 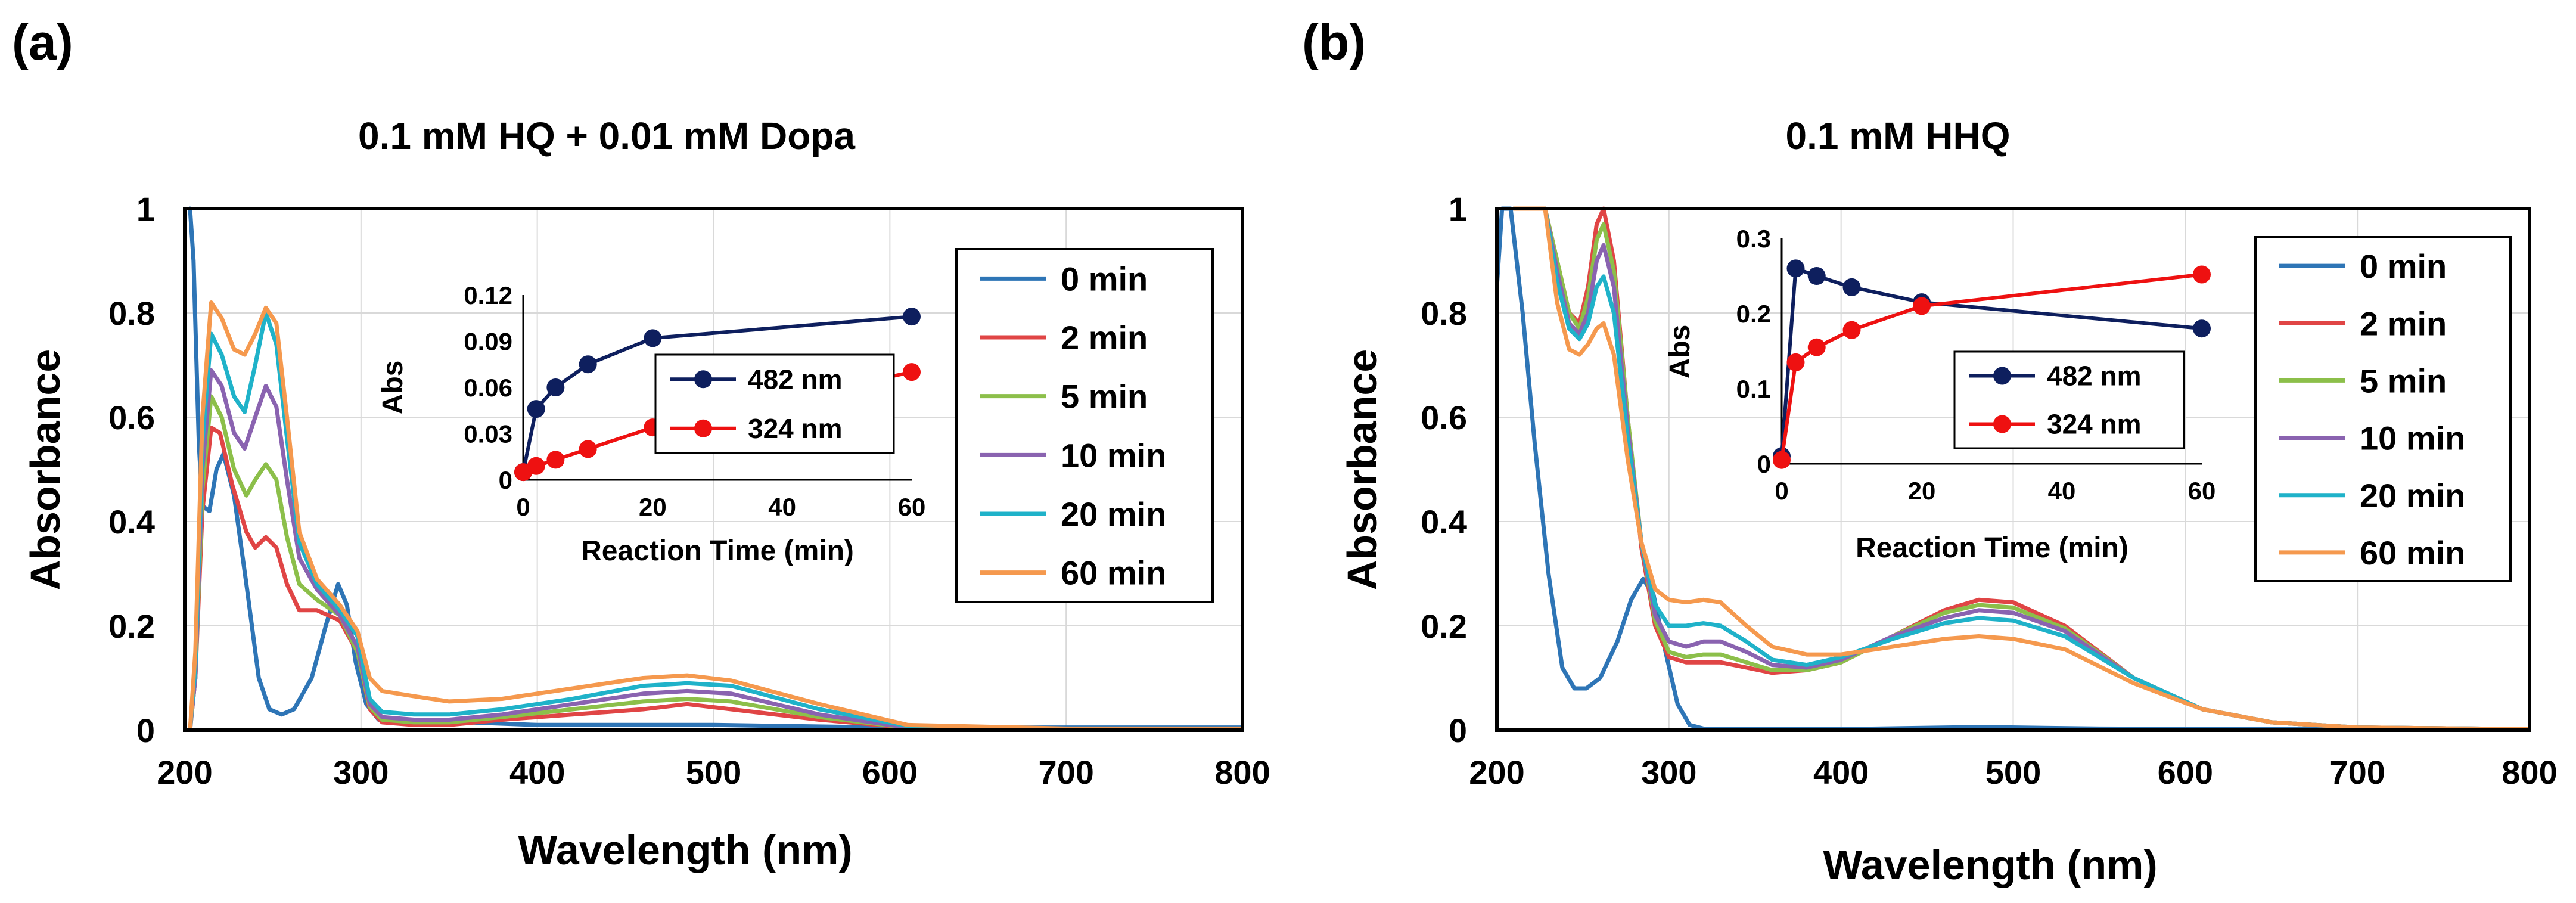 I want to click on inset-y-tick-label: 0.2, so click(x=1753, y=314).